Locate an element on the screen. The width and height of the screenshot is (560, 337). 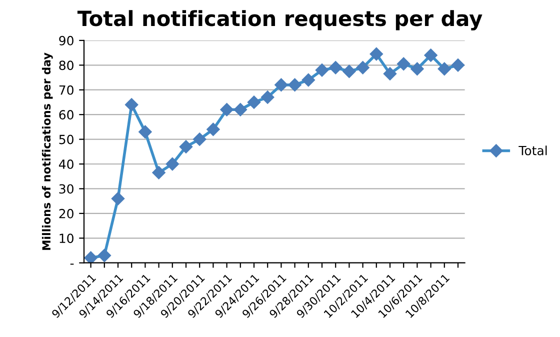
y-tick-label: 60 is located at coordinates (66, 115).